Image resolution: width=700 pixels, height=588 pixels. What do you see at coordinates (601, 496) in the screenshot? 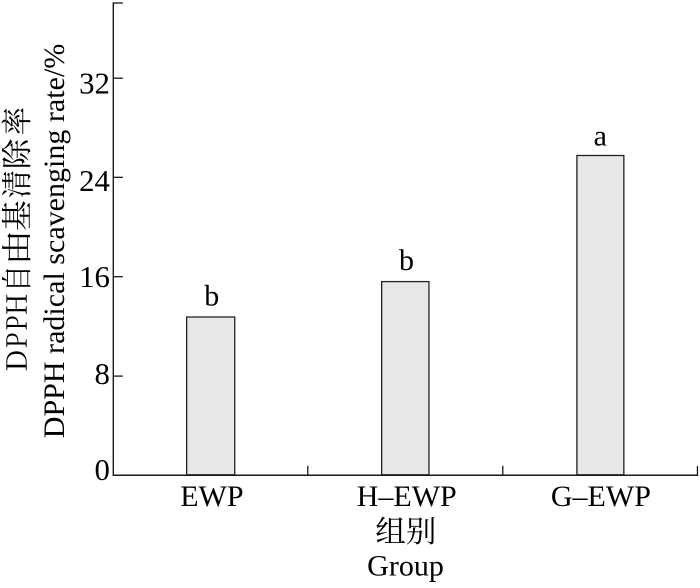
I see `svg-text: G–EWP` at bounding box center [601, 496].